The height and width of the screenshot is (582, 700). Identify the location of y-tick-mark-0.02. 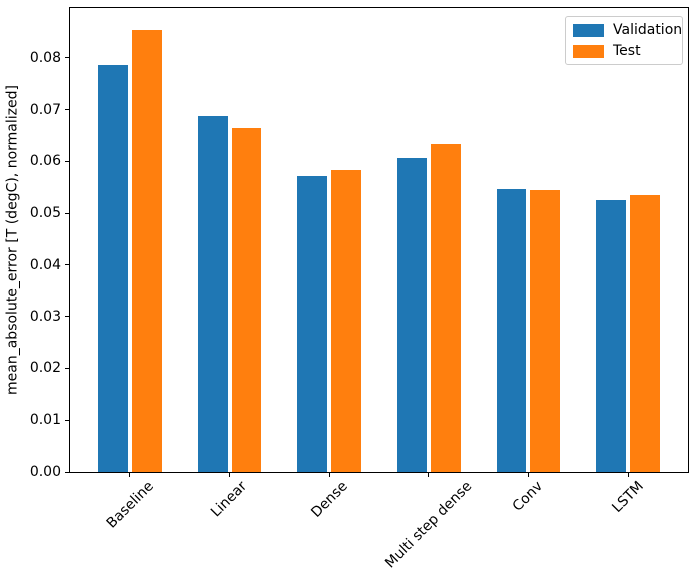
(67, 368).